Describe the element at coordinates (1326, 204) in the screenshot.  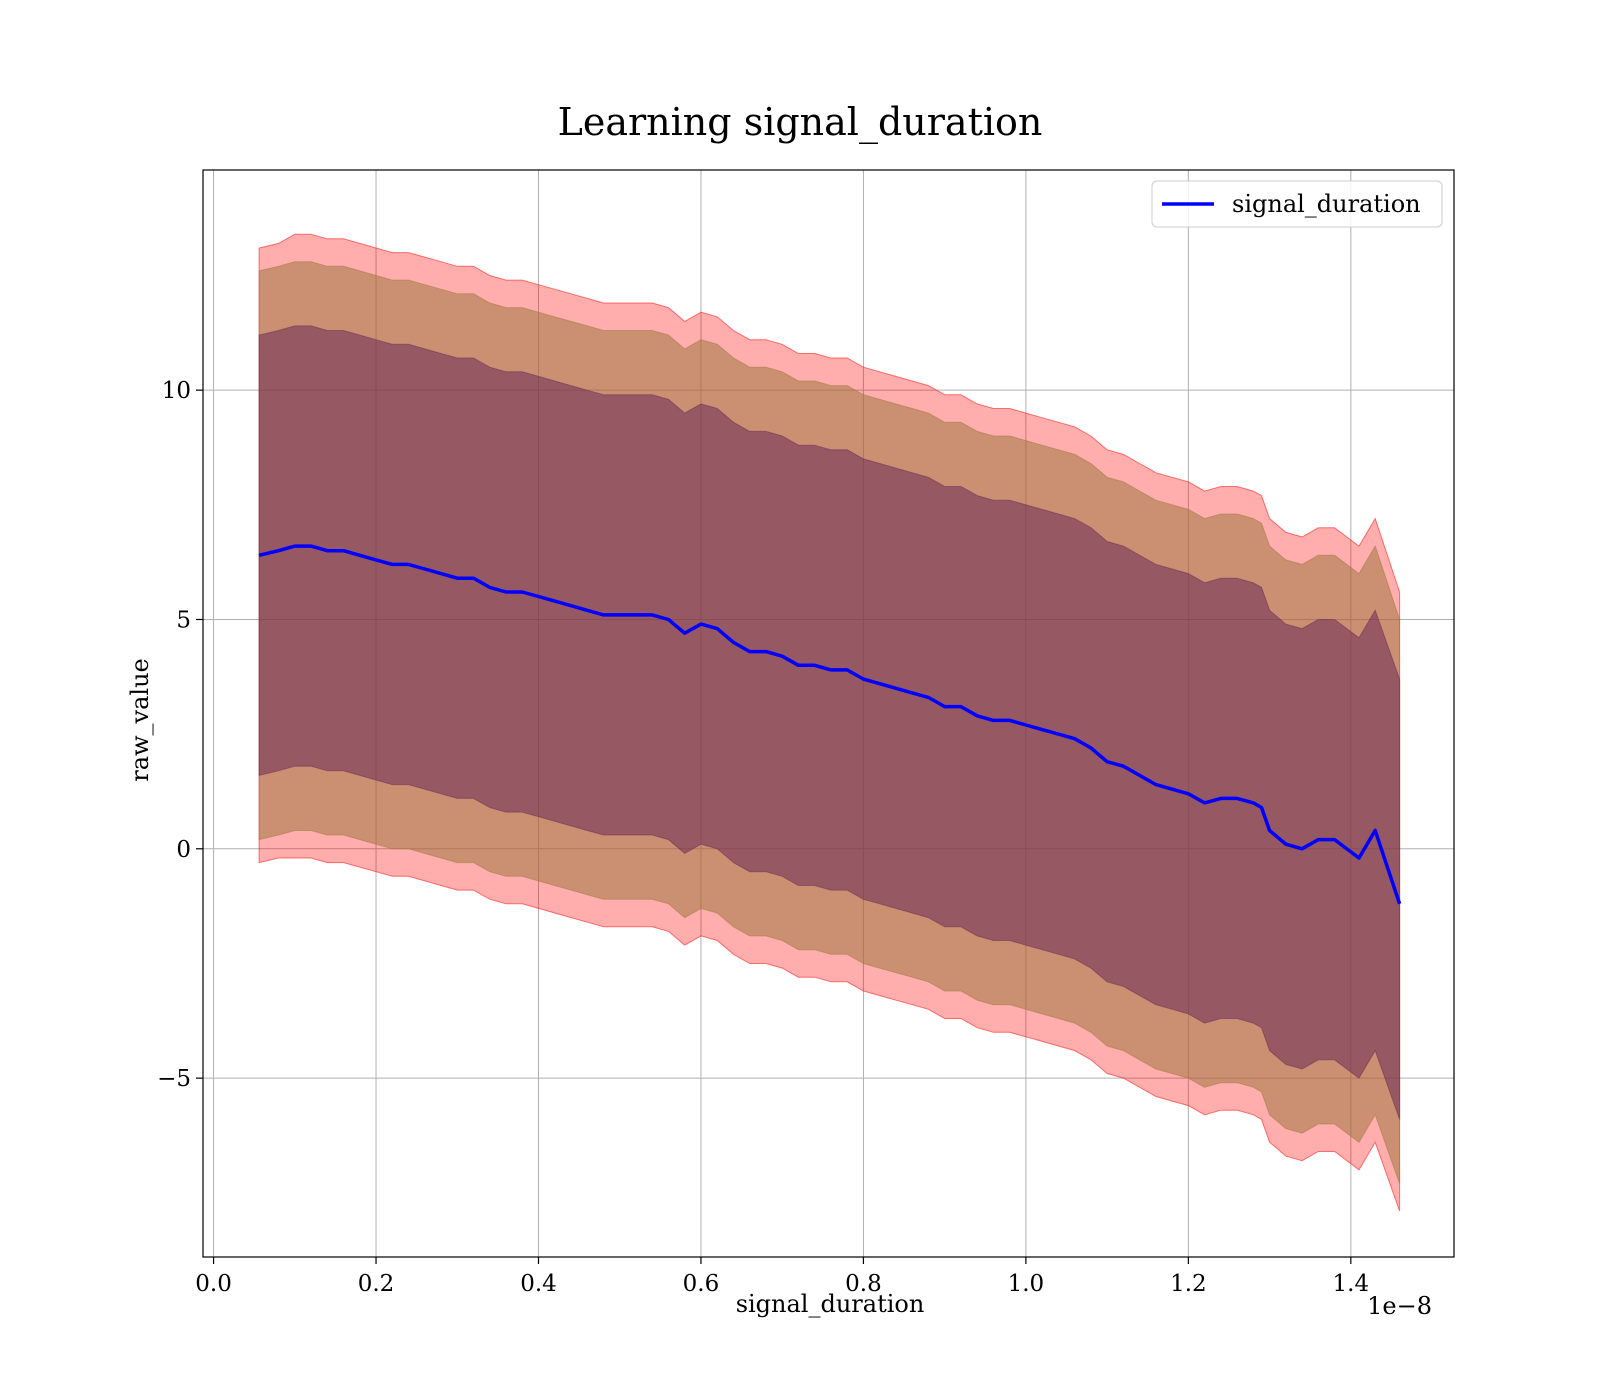
I see `legend-label: signal_duration` at that location.